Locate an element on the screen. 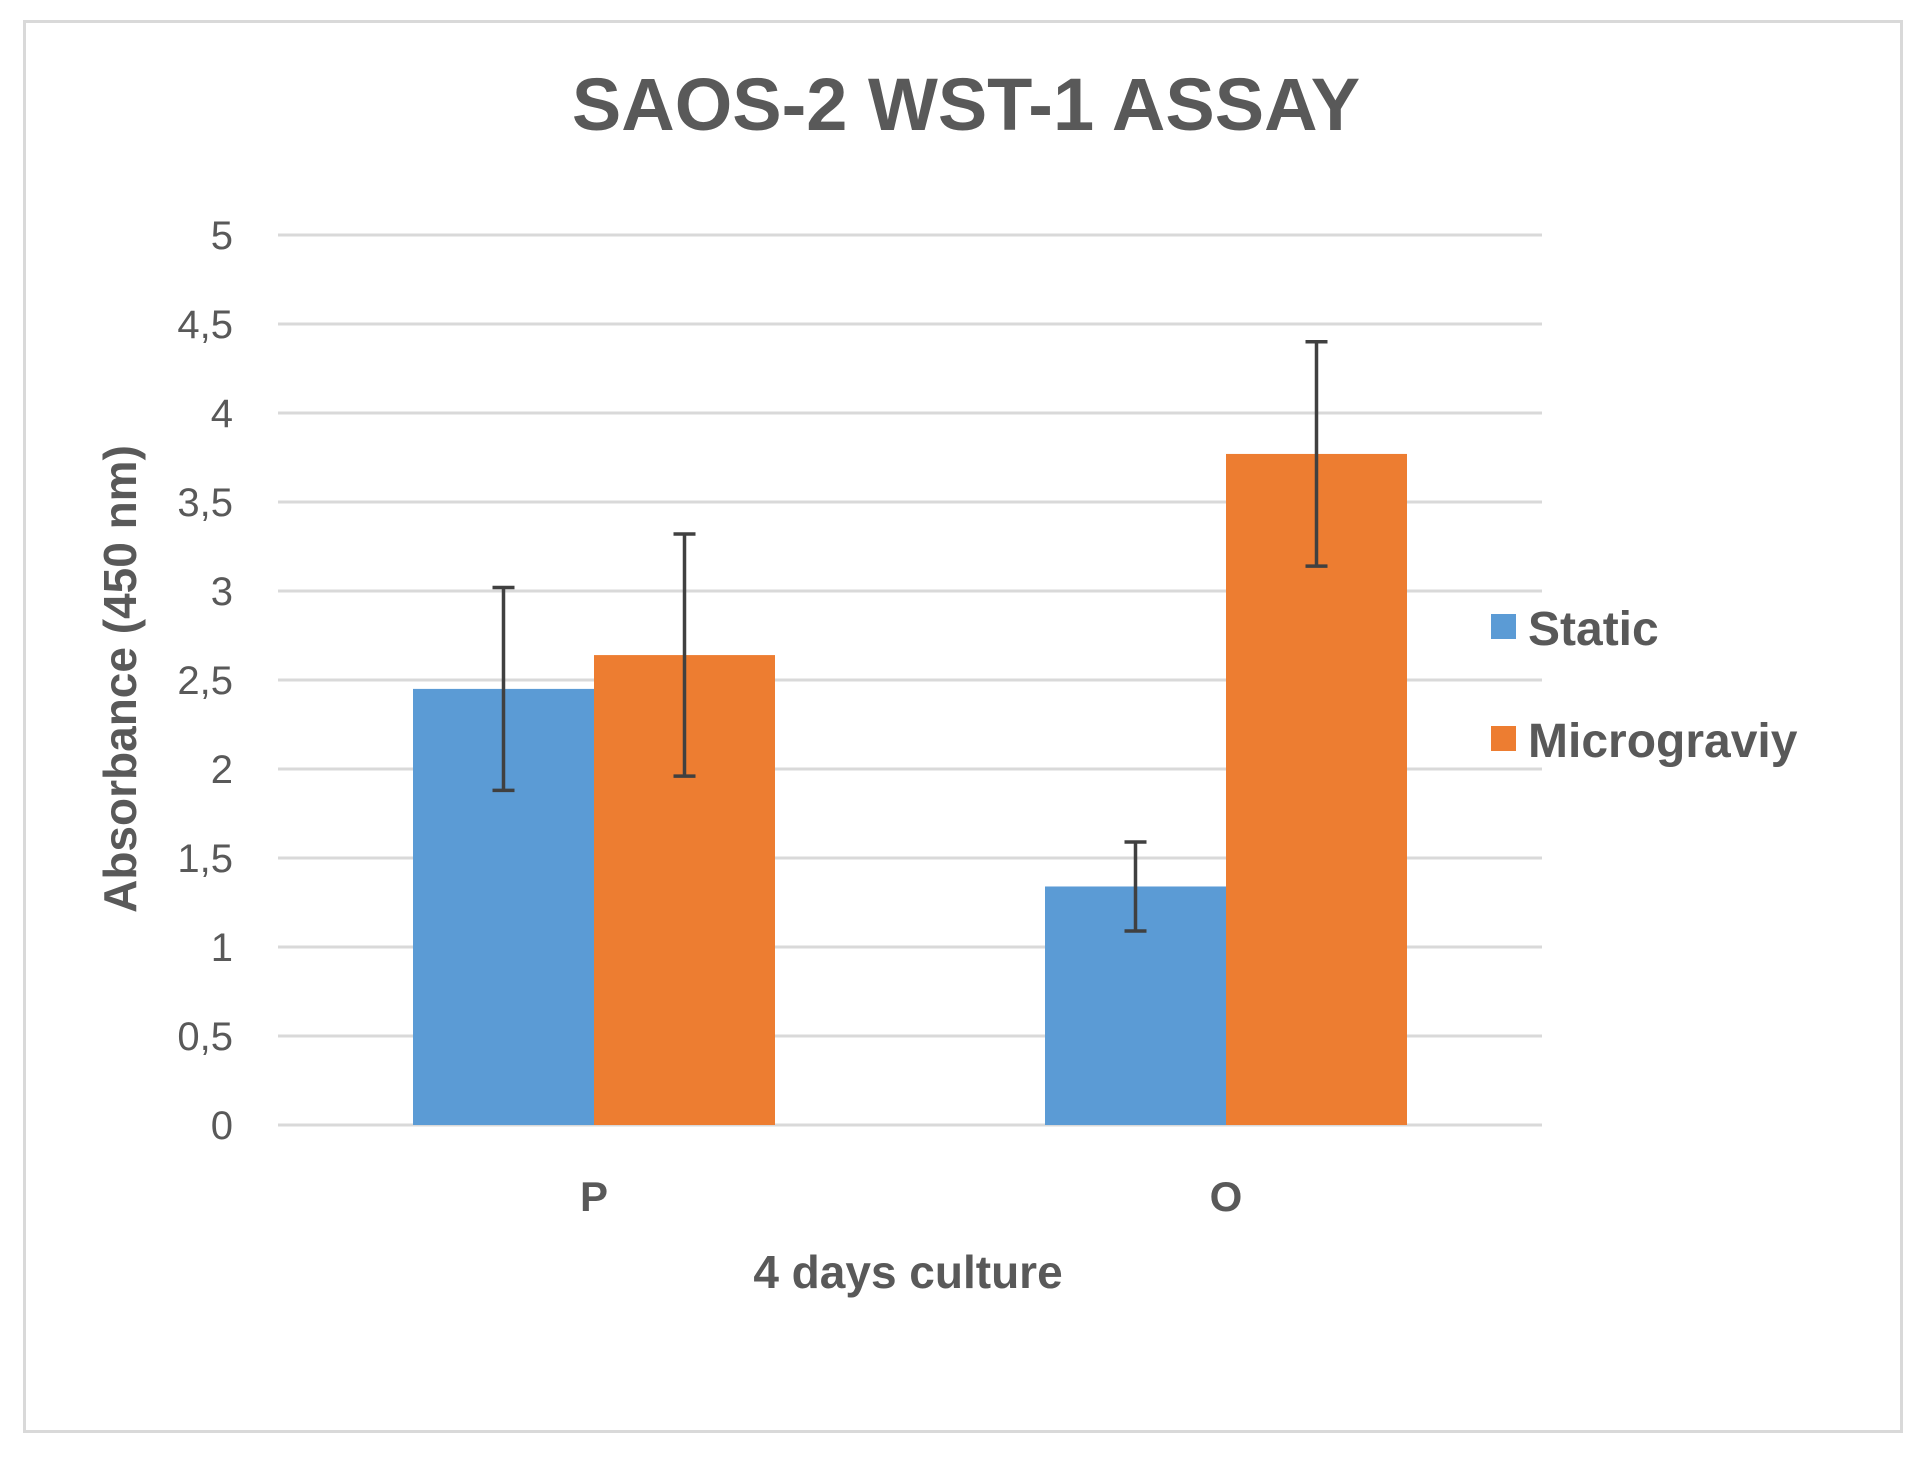  legend: Static Micrograviy is located at coordinates (1644, 685).